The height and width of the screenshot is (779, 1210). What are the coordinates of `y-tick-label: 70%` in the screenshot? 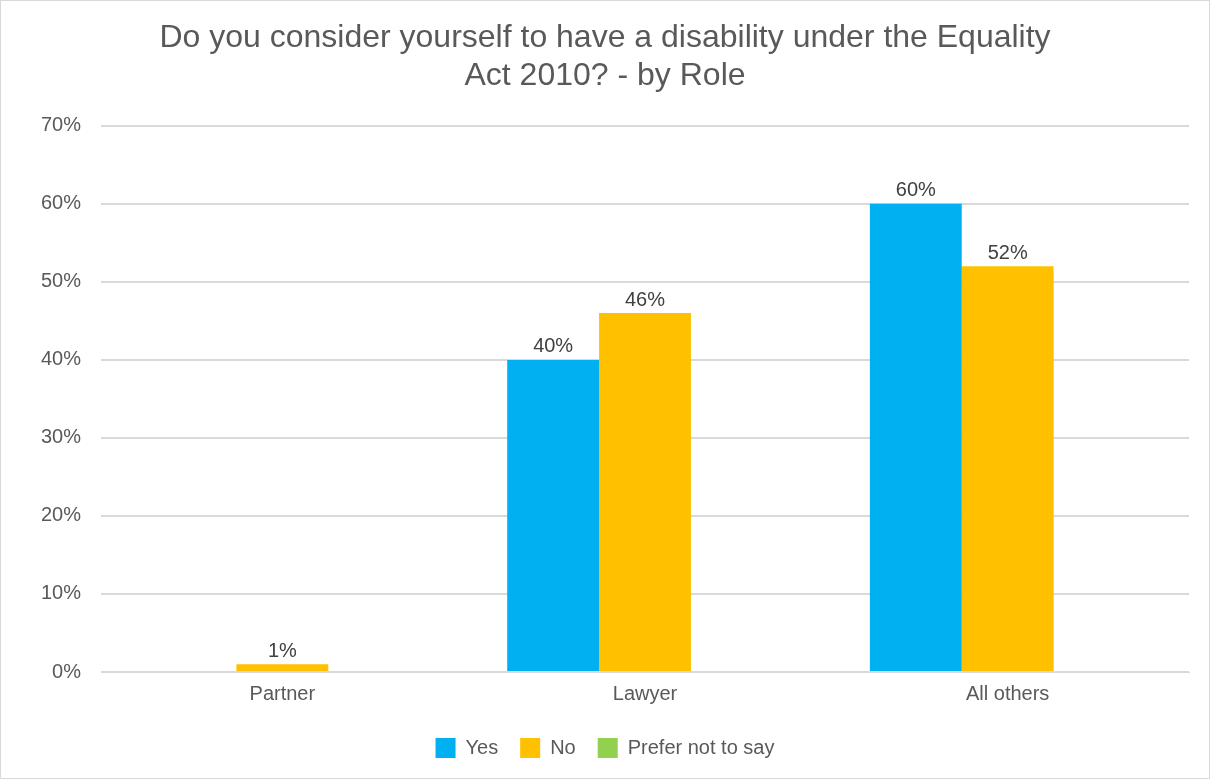 It's located at (61, 124).